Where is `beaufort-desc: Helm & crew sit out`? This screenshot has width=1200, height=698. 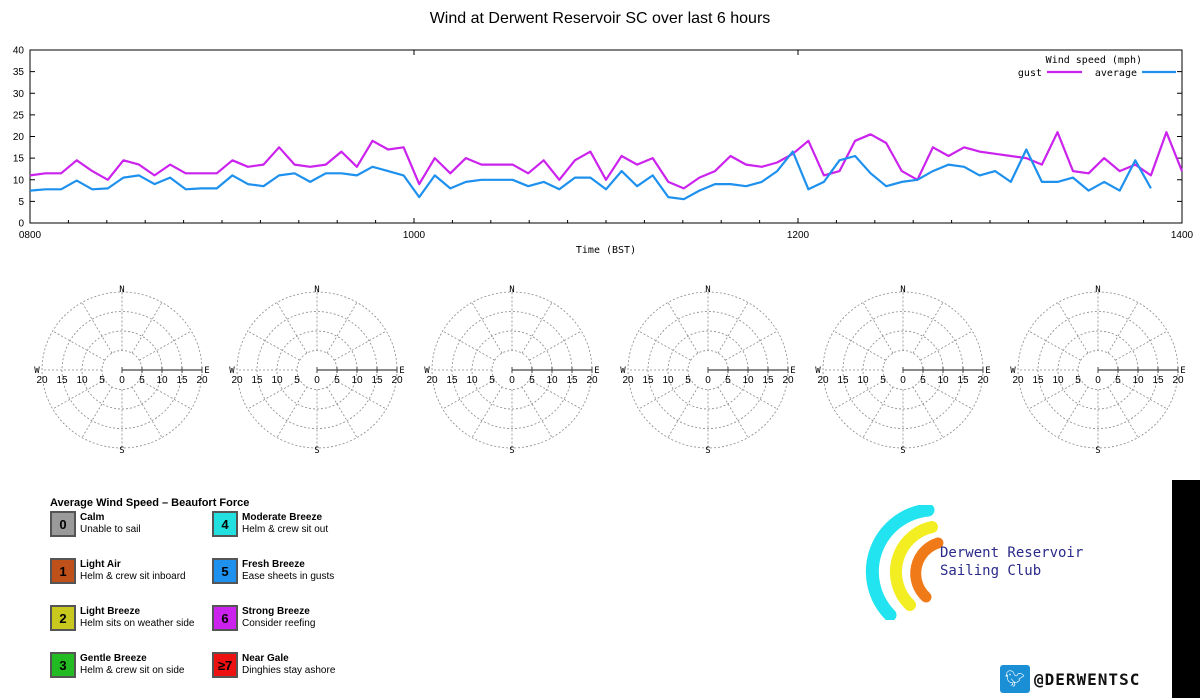 beaufort-desc: Helm & crew sit out is located at coordinates (285, 529).